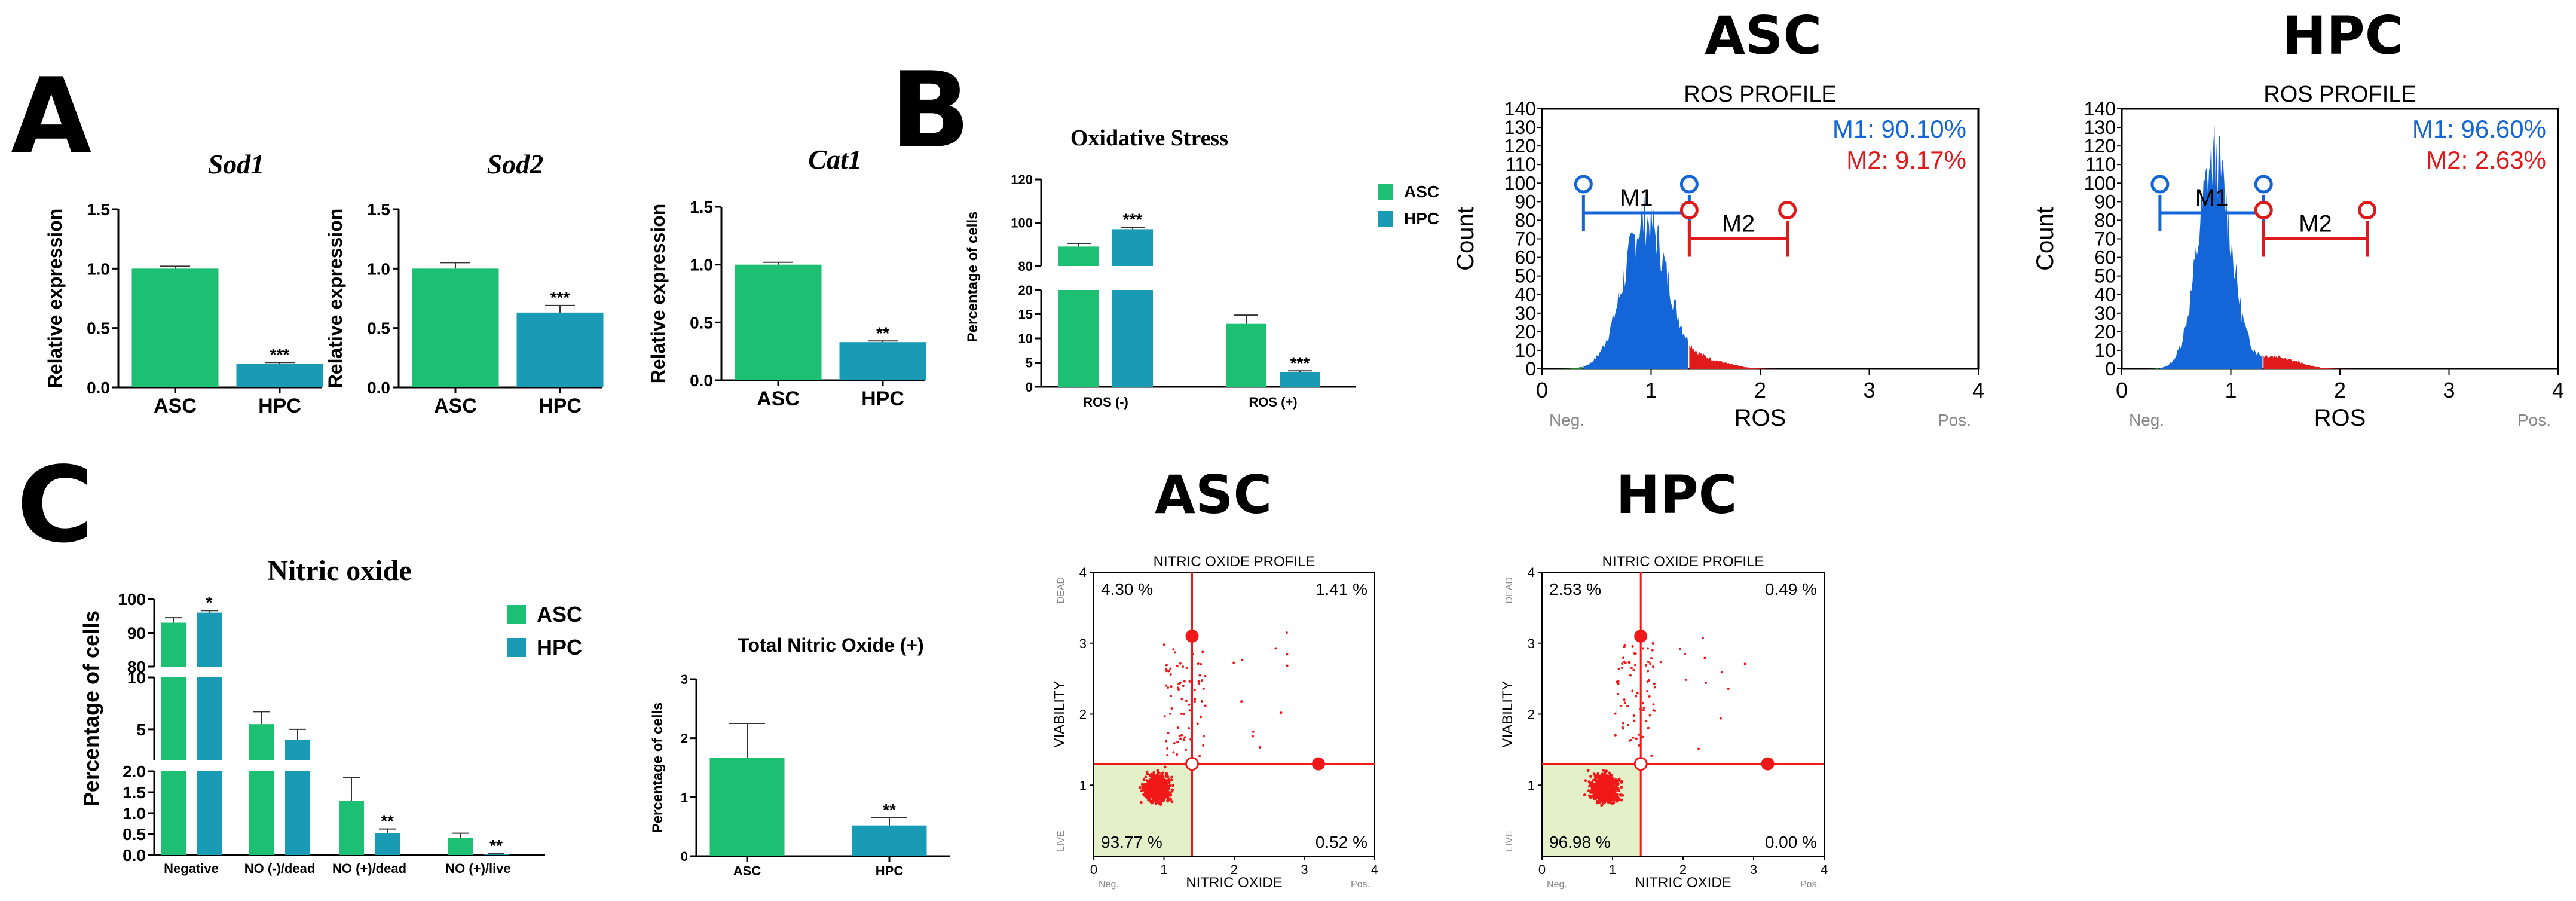 This screenshot has height=901, width=2576. Describe the element at coordinates (2486, 160) in the screenshot. I see `gate-m2-stat: M2: 2.63%` at that location.